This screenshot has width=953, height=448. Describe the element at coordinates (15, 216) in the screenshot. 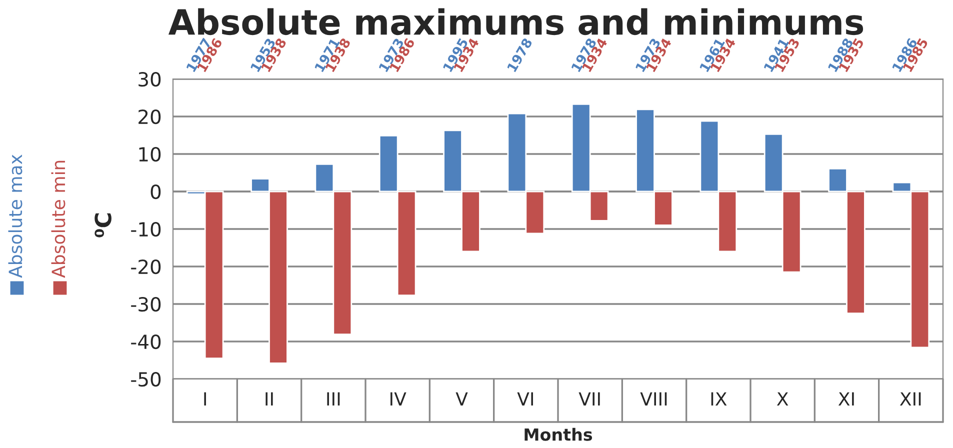

I see `text: Absolute max` at that location.